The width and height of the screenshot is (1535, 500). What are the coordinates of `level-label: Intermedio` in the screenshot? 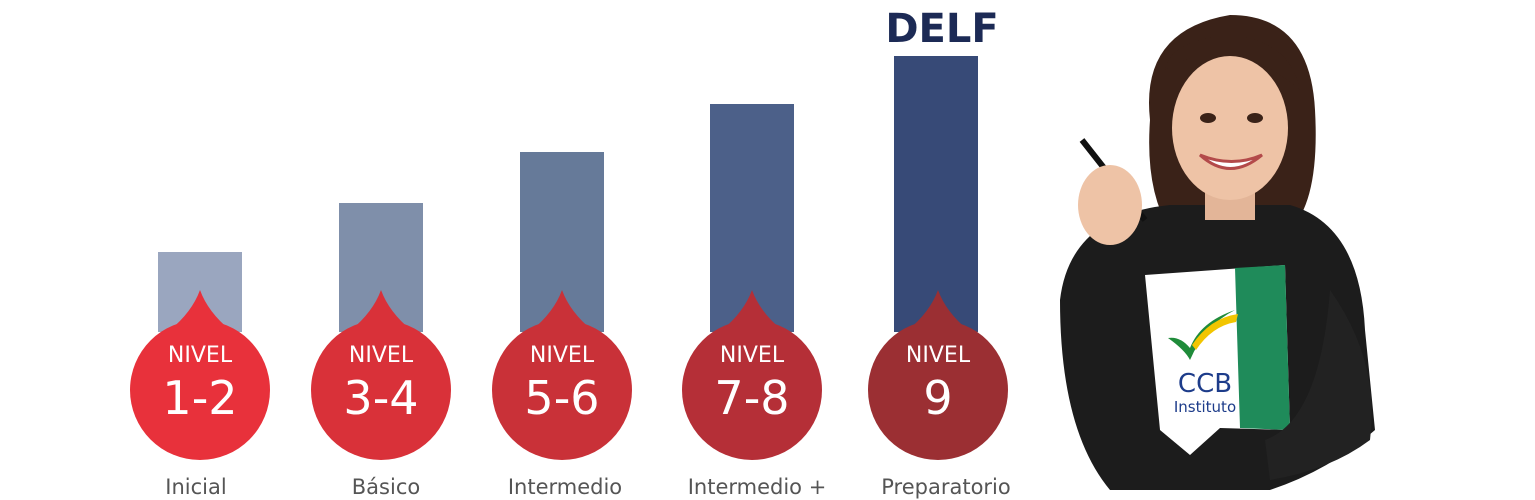 It's located at (565, 487).